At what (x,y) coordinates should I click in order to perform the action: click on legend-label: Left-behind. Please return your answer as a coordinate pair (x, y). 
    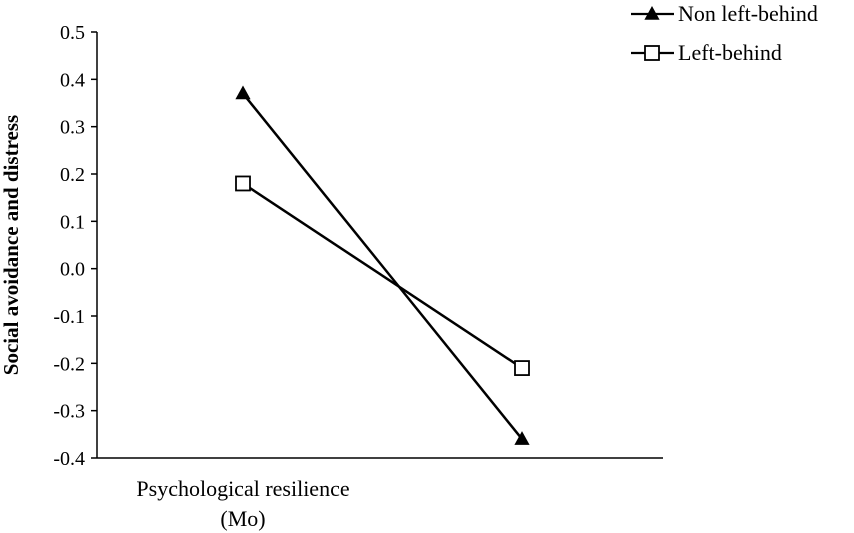
    Looking at the image, I should click on (730, 52).